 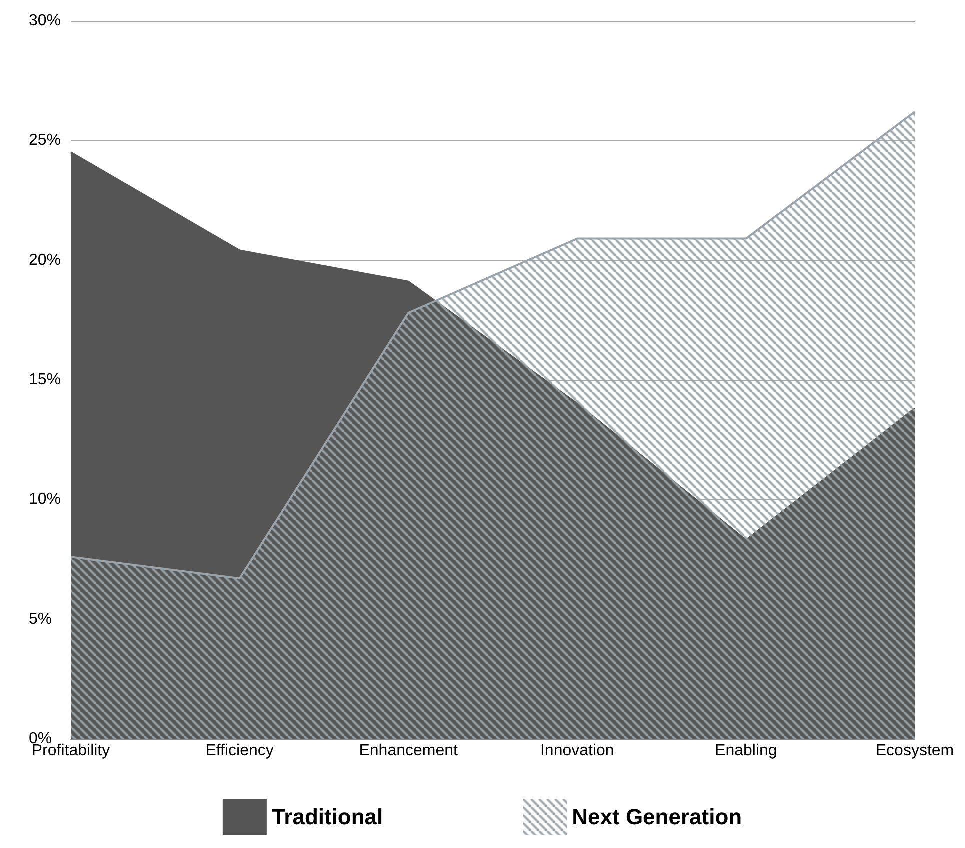 What do you see at coordinates (45, 260) in the screenshot?
I see `y-tick-label: 20%` at bounding box center [45, 260].